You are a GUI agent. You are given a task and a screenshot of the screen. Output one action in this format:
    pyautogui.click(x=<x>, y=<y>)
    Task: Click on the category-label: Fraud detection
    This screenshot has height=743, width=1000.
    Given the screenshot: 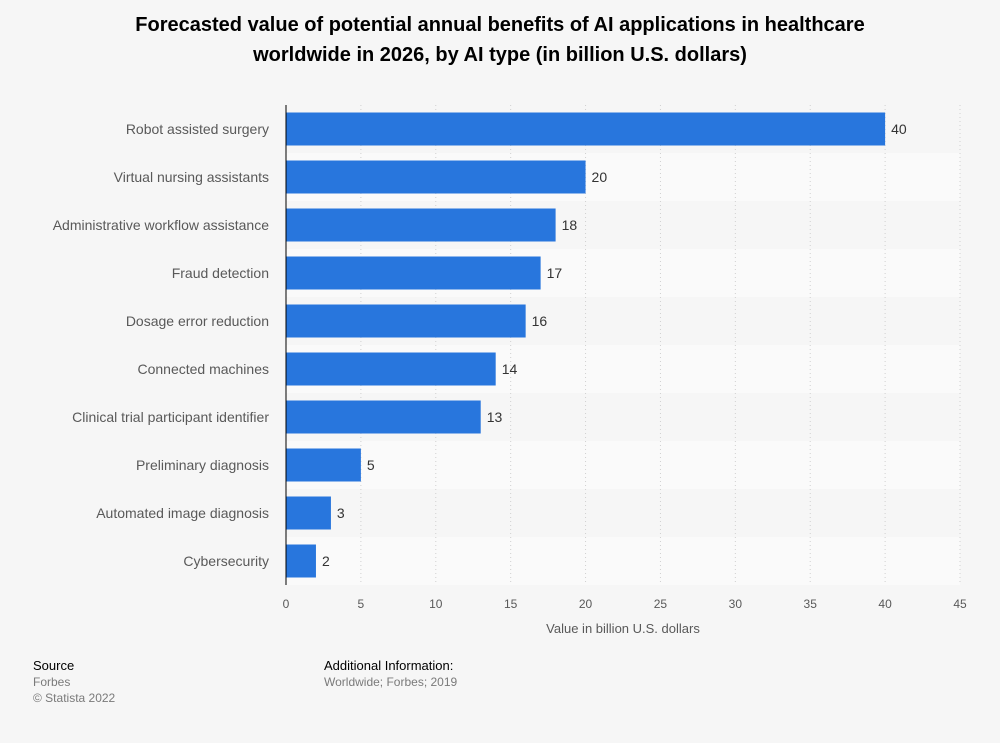 What is the action you would take?
    pyautogui.click(x=220, y=273)
    